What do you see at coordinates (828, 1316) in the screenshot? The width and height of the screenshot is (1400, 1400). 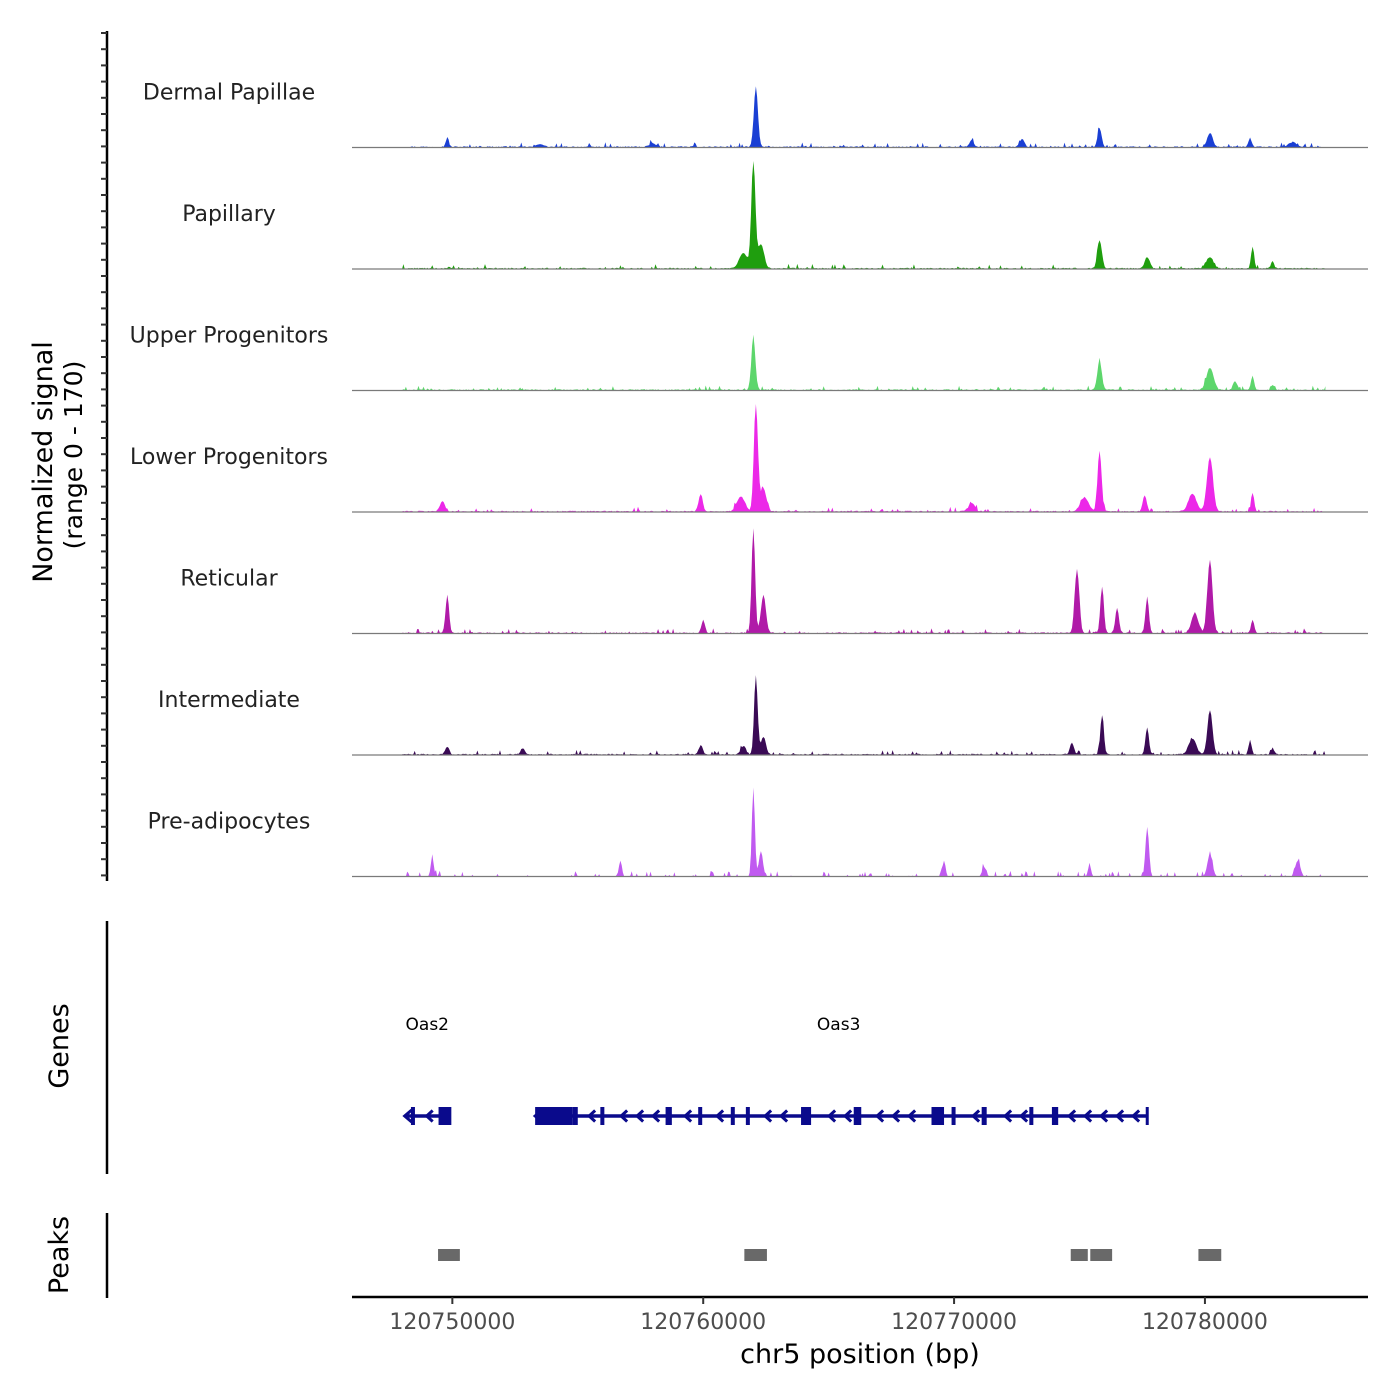 I see `x-axis-ticks: 120750000 120760000 120770000 120780000` at bounding box center [828, 1316].